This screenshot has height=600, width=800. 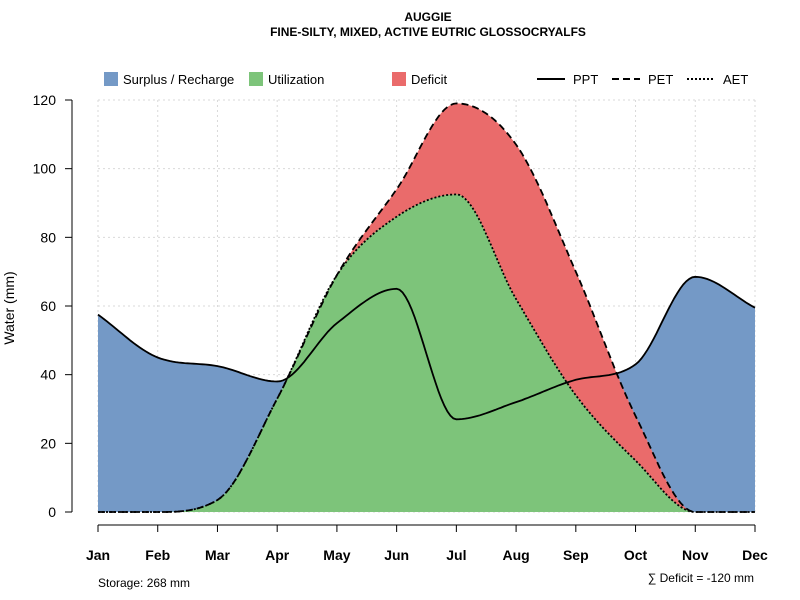 I want to click on x-tick-label: Mar, so click(x=217, y=555).